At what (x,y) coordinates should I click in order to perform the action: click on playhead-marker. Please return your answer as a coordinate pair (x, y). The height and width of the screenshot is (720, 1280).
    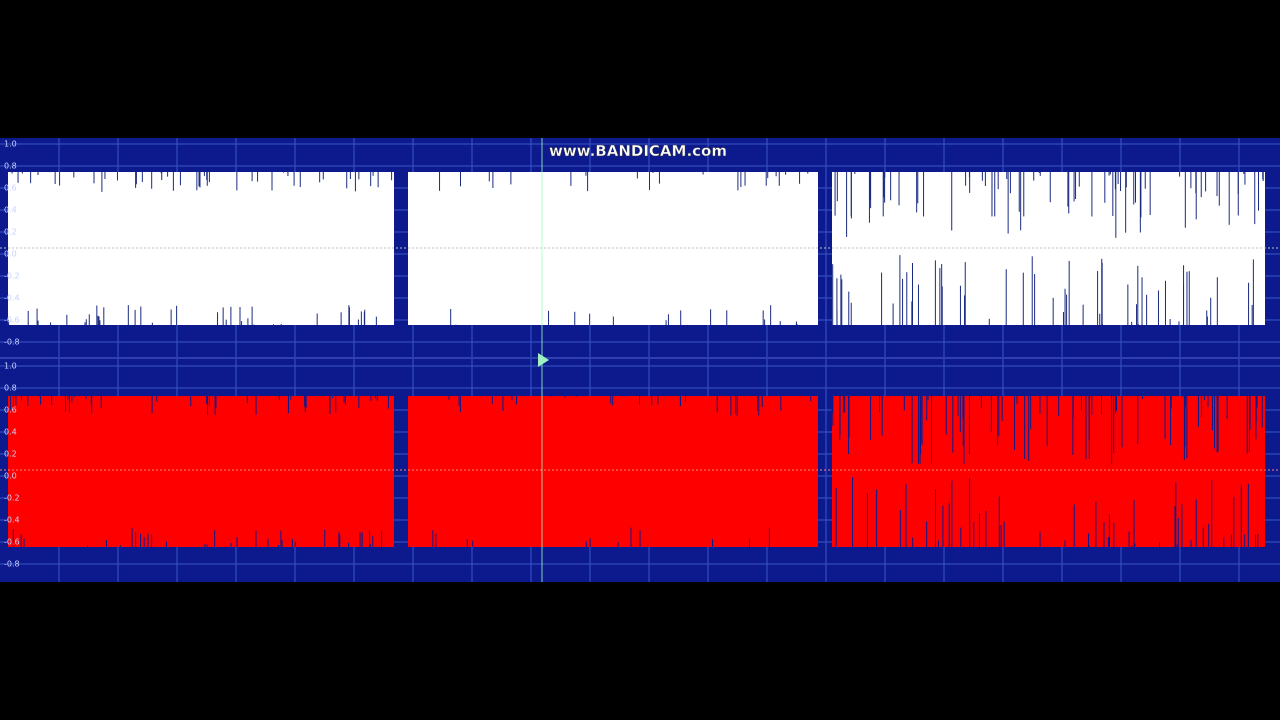
    Looking at the image, I should click on (543, 360).